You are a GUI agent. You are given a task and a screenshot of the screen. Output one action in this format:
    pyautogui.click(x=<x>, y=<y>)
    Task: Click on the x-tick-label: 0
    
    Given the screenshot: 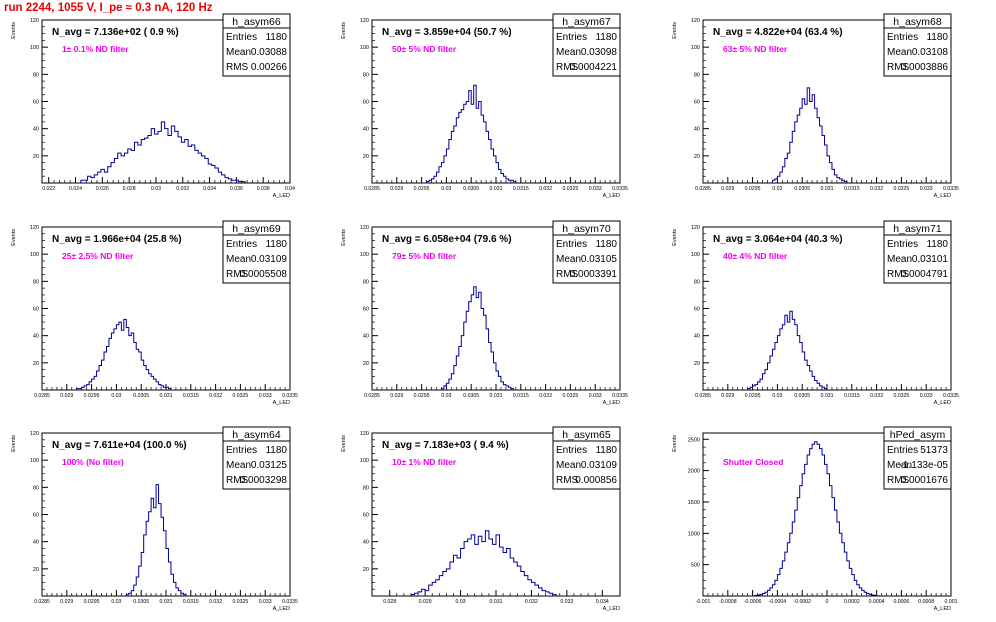 What is the action you would take?
    pyautogui.click(x=827, y=602)
    